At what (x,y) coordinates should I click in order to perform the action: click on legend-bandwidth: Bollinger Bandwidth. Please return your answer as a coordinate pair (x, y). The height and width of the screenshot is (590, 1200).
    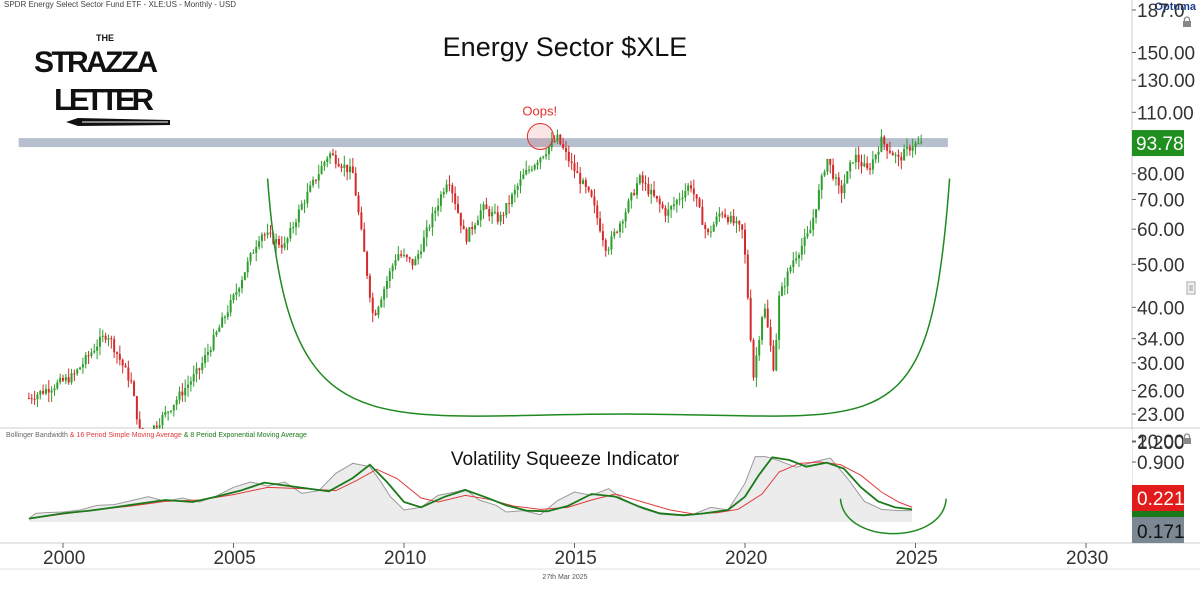
    Looking at the image, I should click on (37, 435).